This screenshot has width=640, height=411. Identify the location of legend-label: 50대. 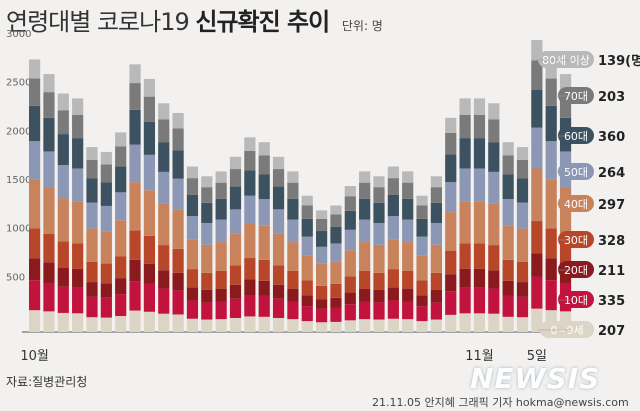
(576, 172).